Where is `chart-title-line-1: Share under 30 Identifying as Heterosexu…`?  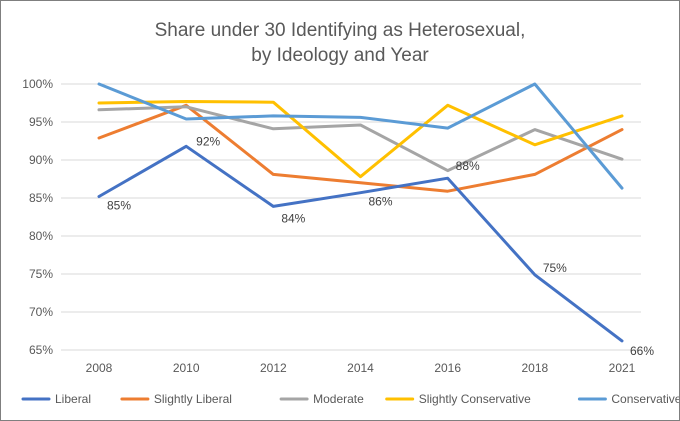 chart-title-line-1: Share under 30 Identifying as Heterosexu… is located at coordinates (340, 30).